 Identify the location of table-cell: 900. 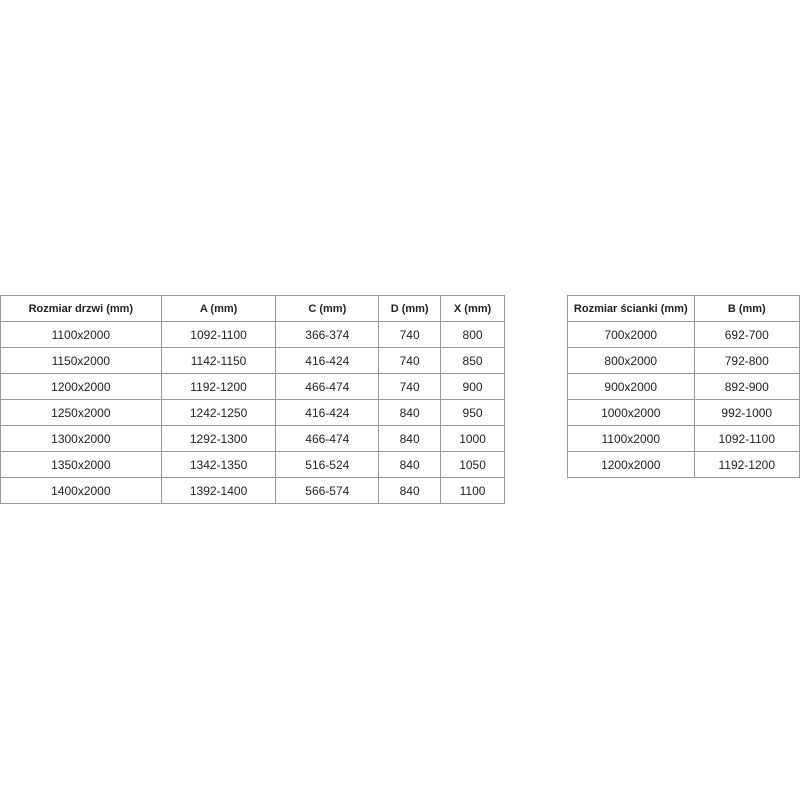
(472, 386).